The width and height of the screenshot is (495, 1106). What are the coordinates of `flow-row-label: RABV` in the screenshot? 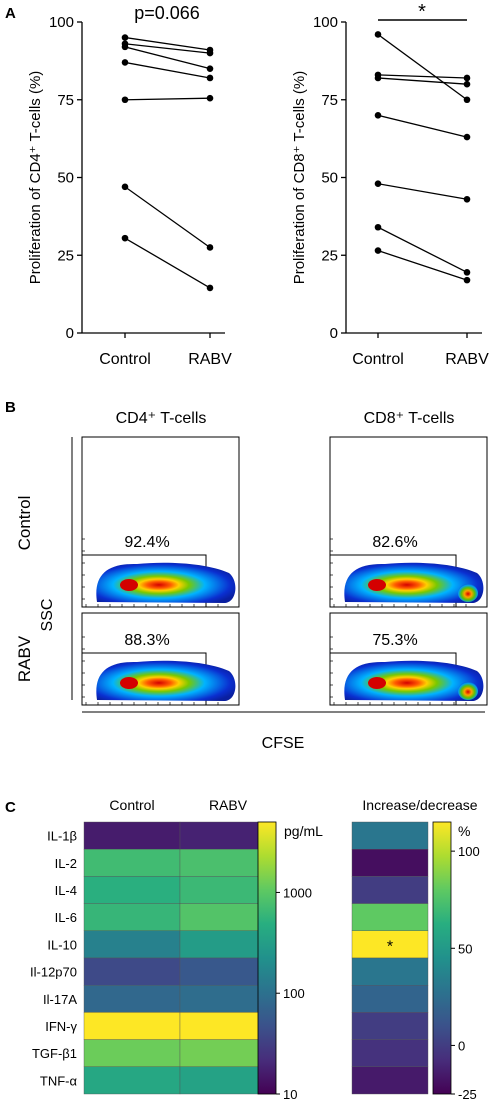 It's located at (24, 658).